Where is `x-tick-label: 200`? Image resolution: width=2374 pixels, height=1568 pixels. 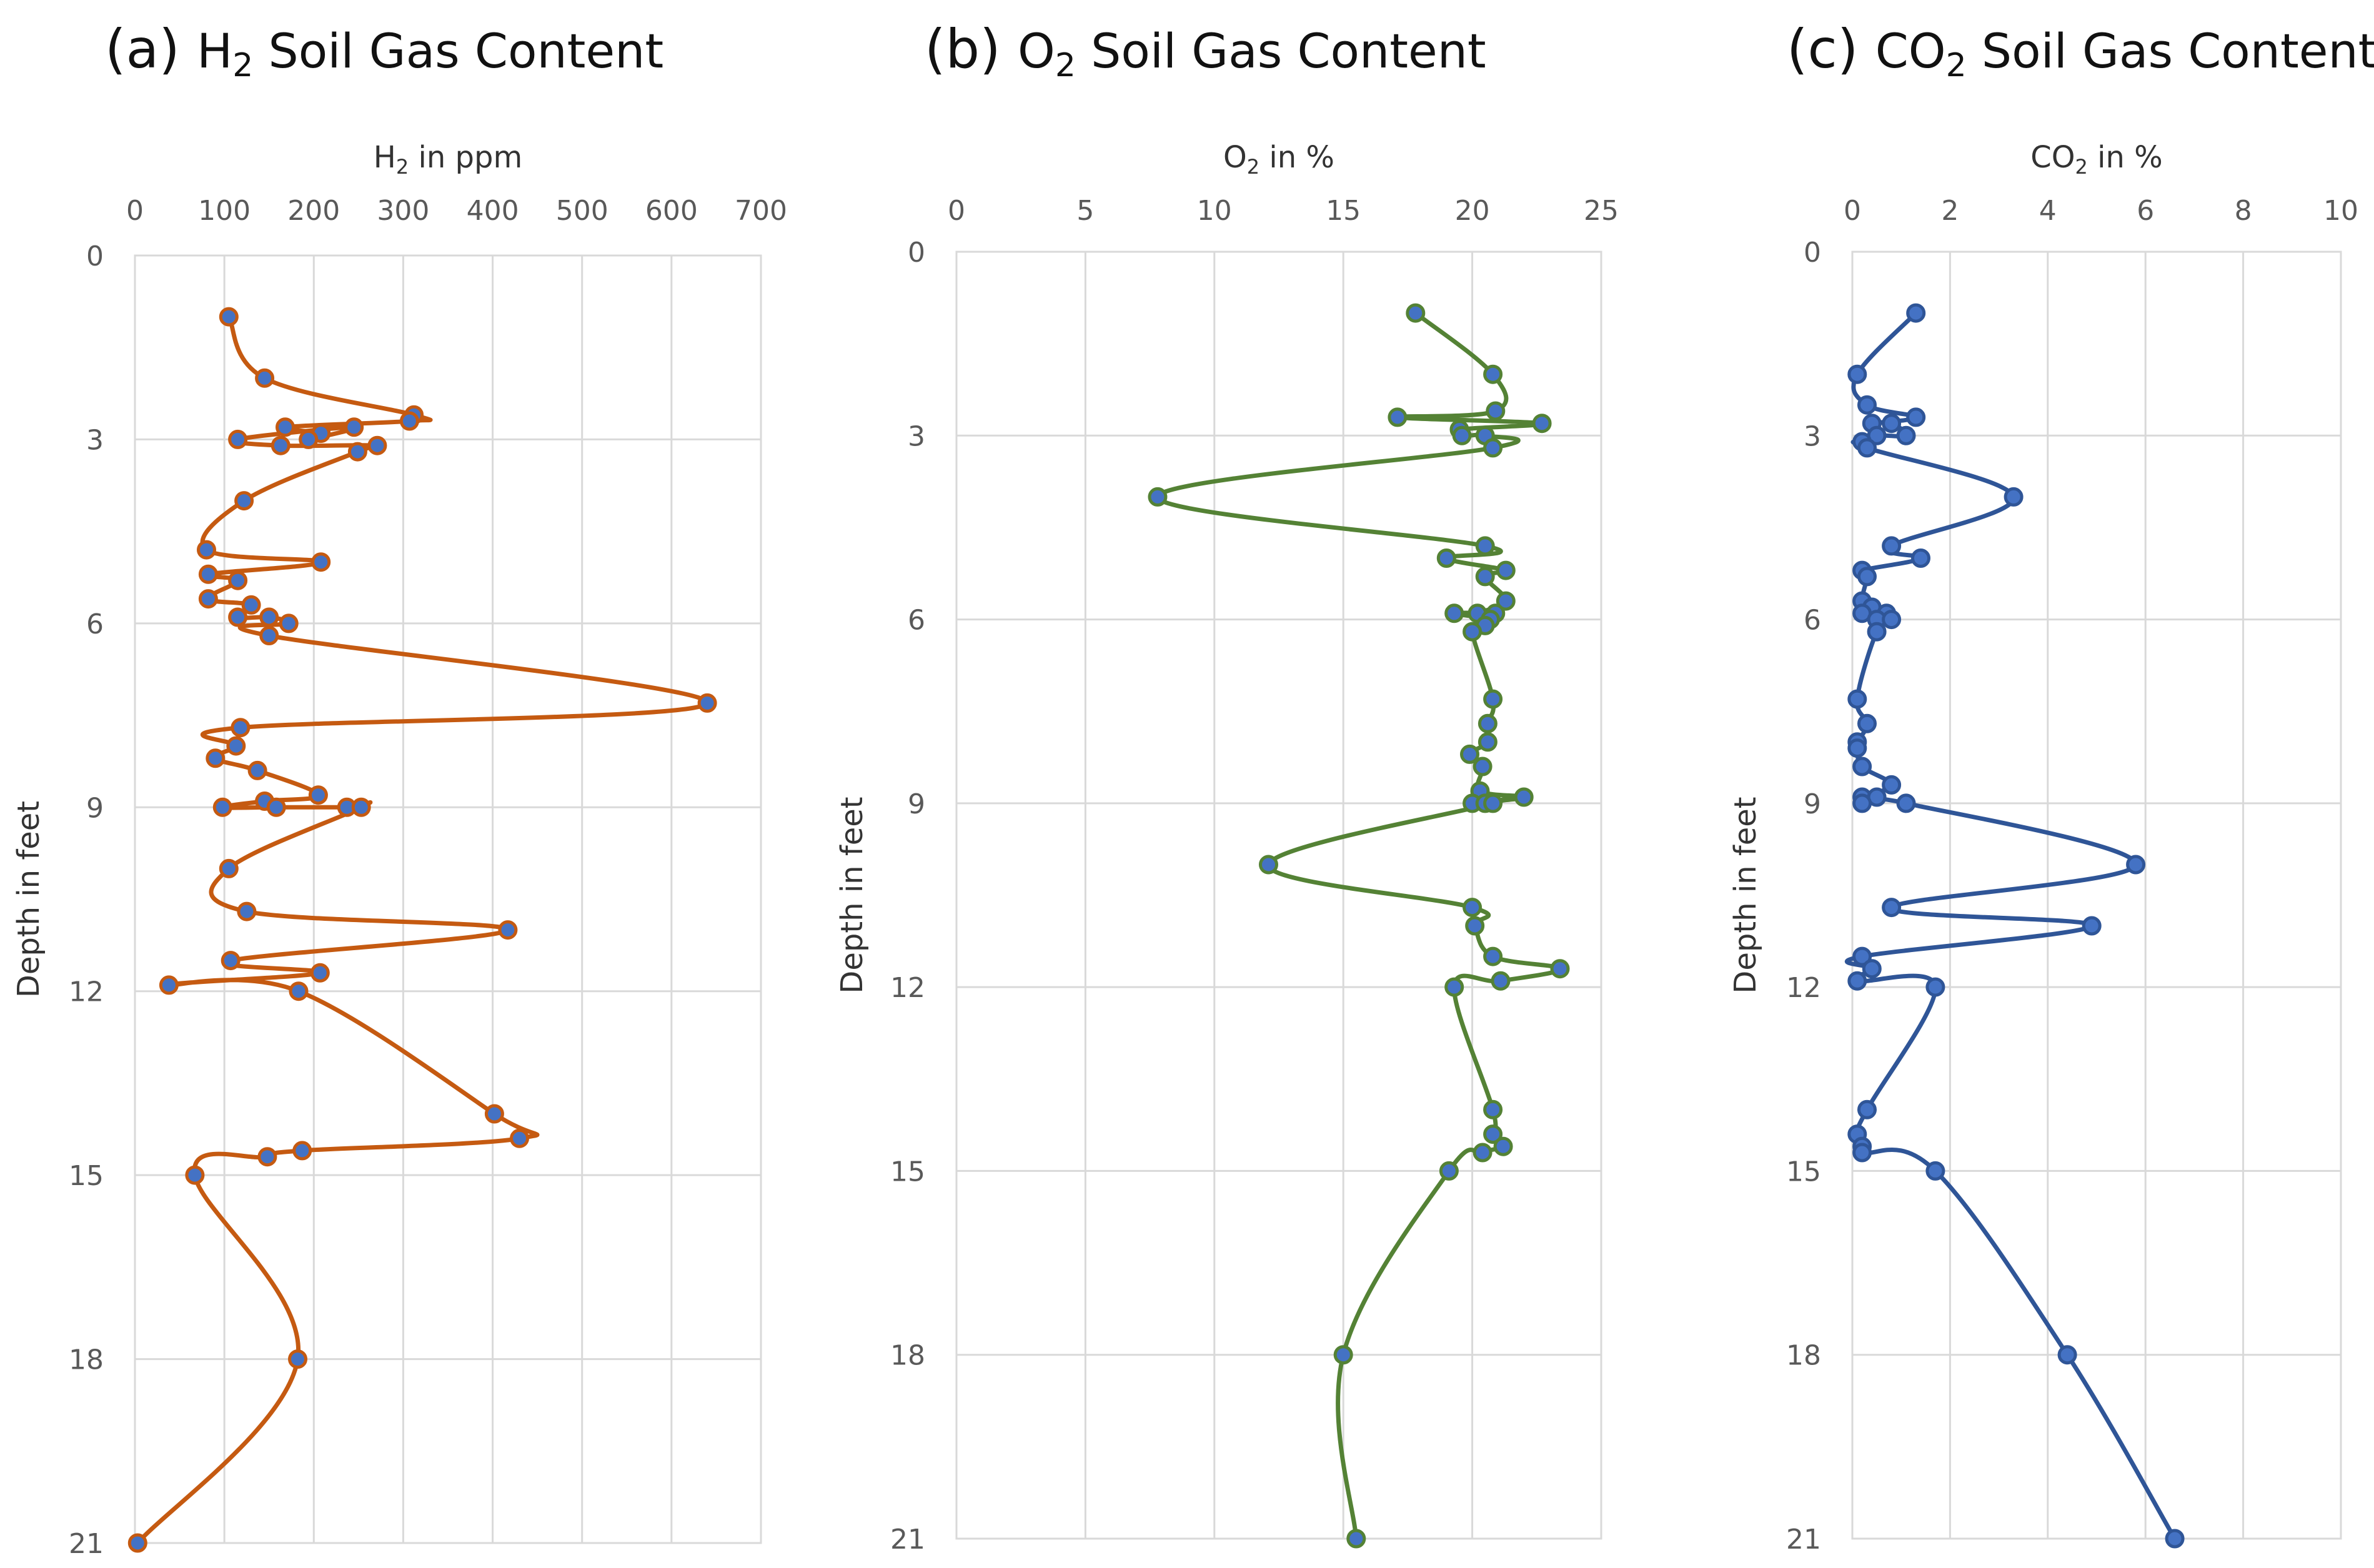
x-tick-label: 200 is located at coordinates (313, 211).